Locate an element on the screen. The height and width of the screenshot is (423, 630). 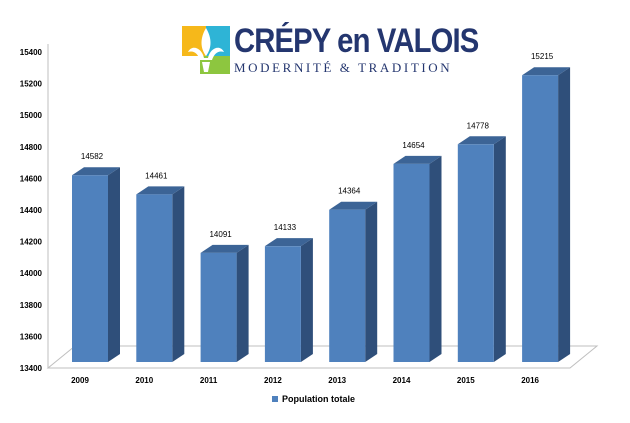
data-label: 14778 is located at coordinates (478, 125).